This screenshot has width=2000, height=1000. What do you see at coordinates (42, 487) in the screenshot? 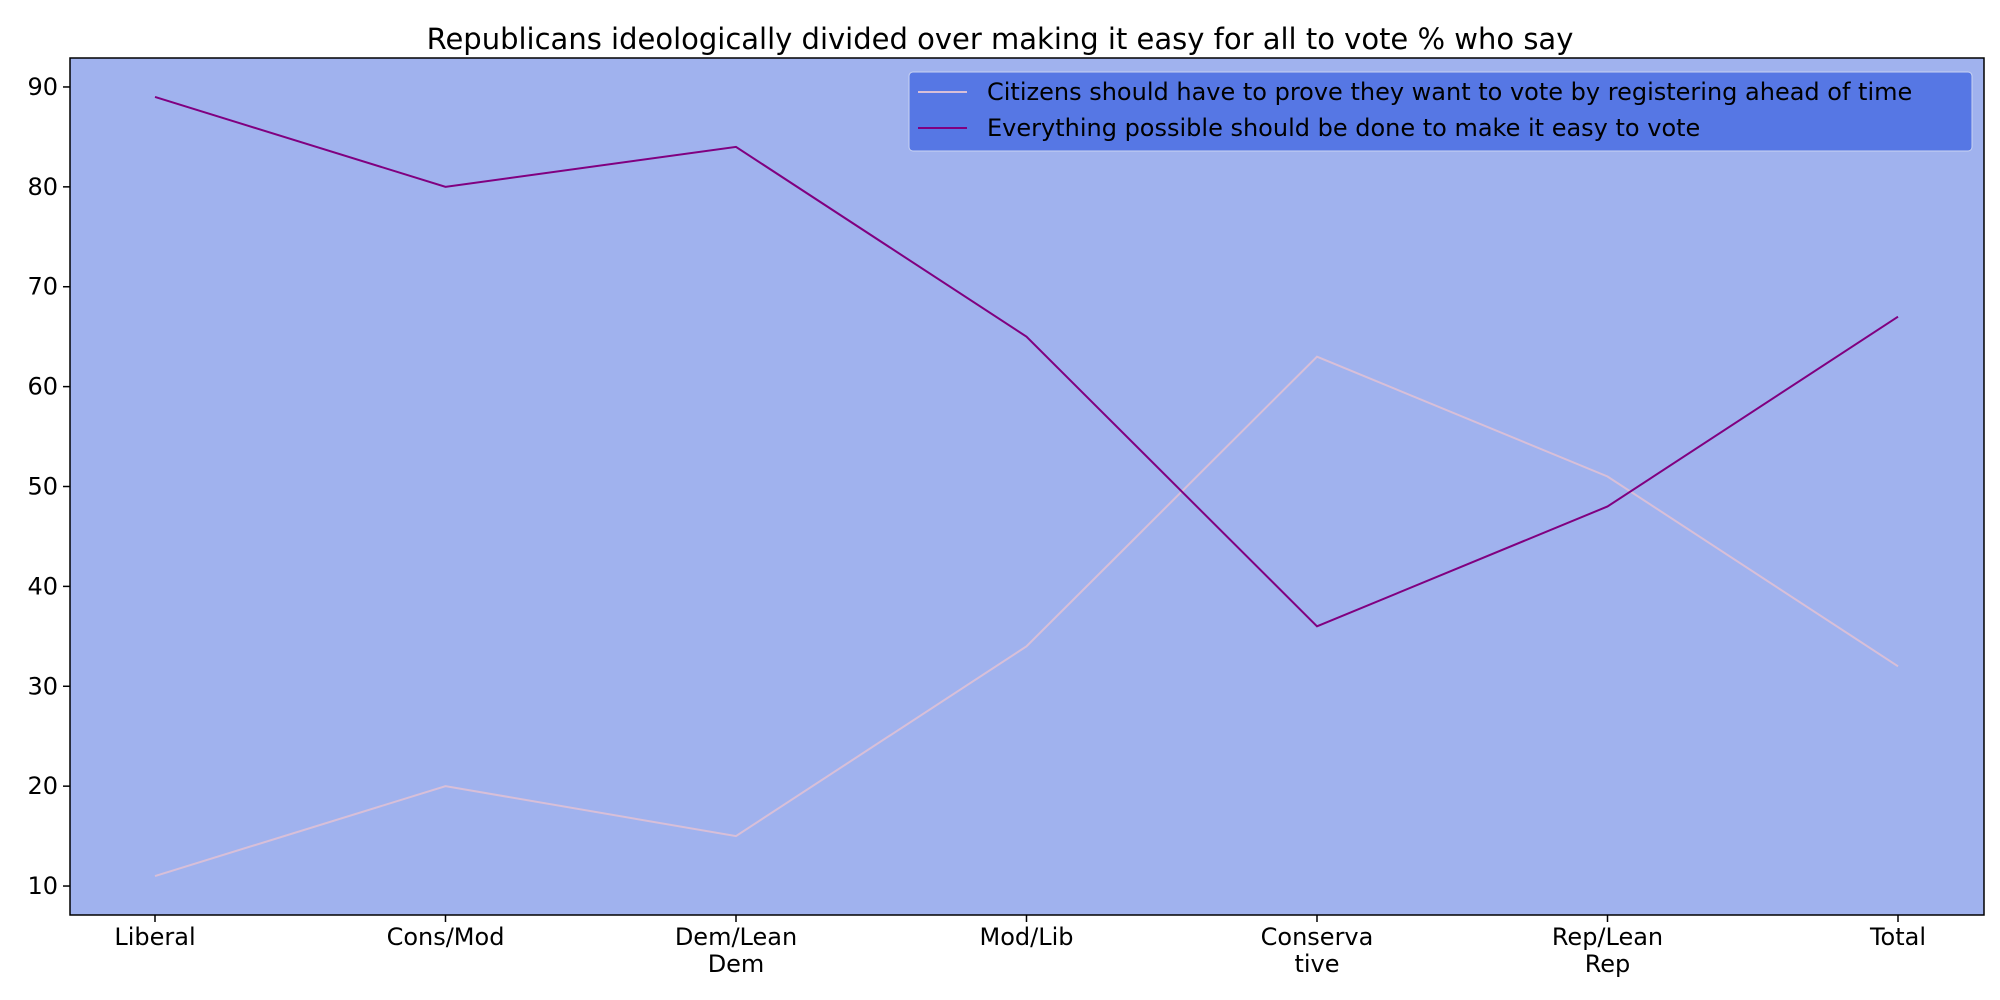
I see `y-tick-label: 50` at bounding box center [42, 487].